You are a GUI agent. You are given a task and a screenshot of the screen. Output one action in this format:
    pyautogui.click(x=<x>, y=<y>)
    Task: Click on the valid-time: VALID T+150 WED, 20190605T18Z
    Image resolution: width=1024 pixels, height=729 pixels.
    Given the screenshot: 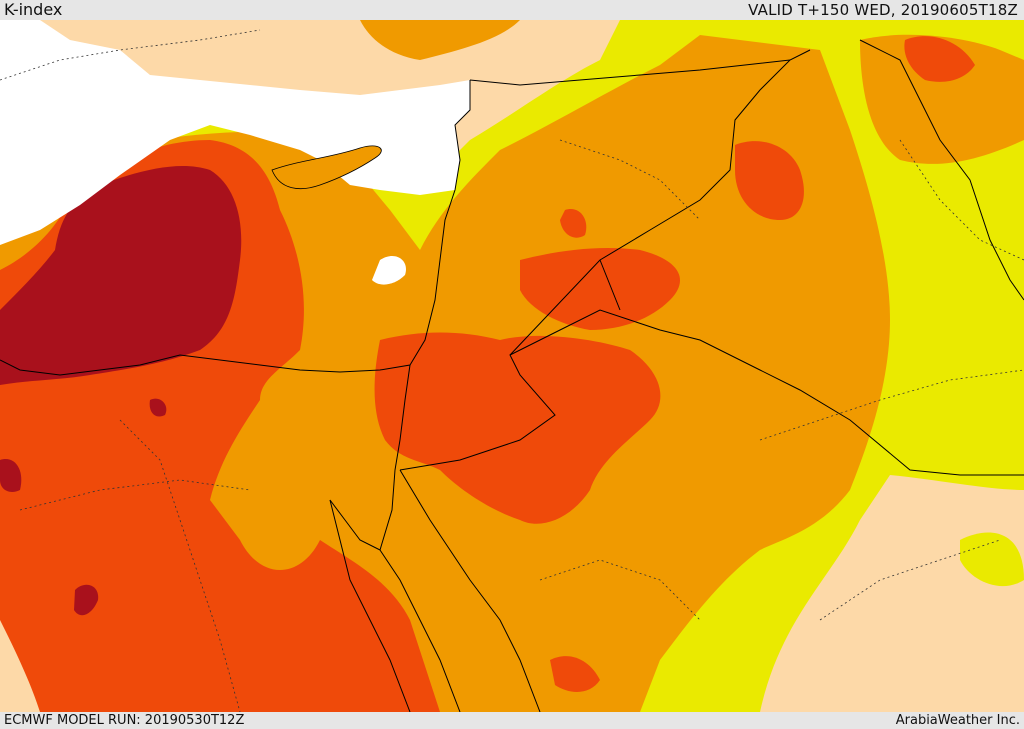 What is the action you would take?
    pyautogui.click(x=883, y=10)
    